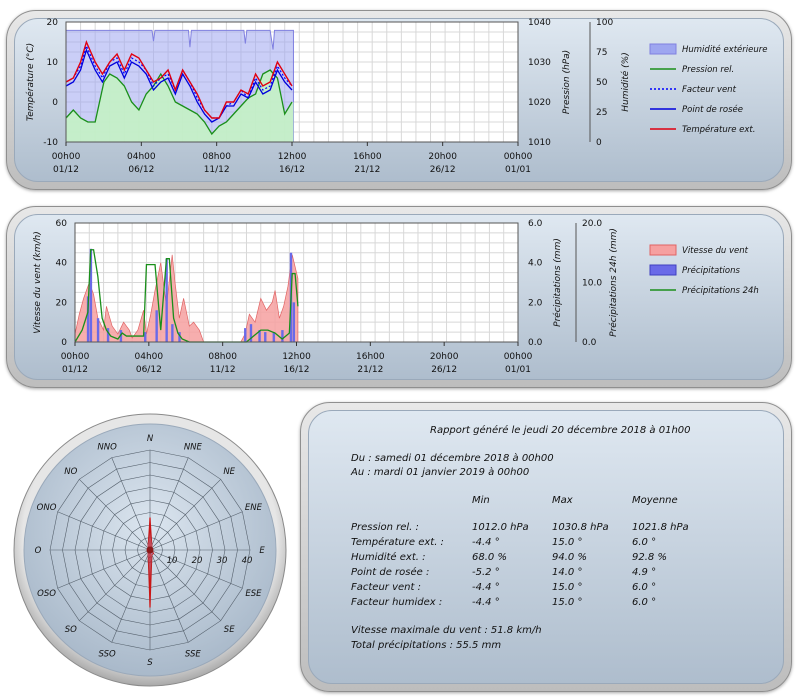 The width and height of the screenshot is (800, 700). Describe the element at coordinates (193, 654) in the screenshot. I see `rose-direction-label: SSE` at that location.